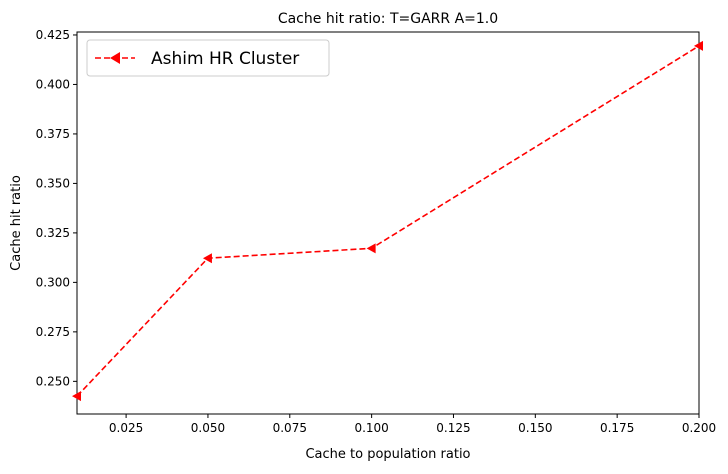  Describe the element at coordinates (53, 134) in the screenshot. I see `y-tick-label: 0.375` at that location.